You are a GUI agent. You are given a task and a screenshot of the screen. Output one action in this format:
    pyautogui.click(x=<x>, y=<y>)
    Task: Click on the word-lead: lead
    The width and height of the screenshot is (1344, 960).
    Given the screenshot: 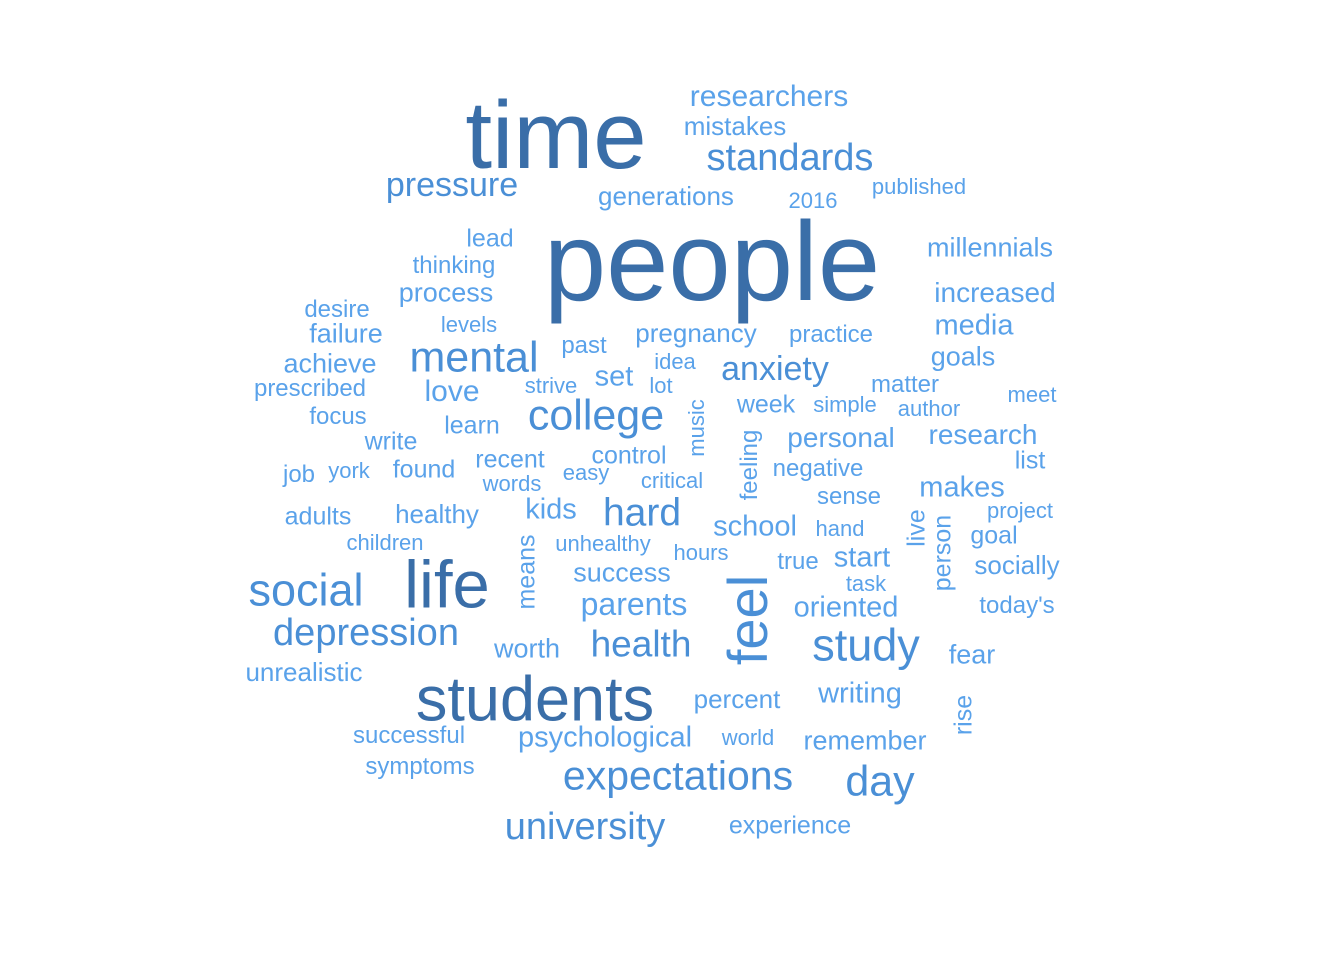 What is the action you would take?
    pyautogui.click(x=490, y=238)
    